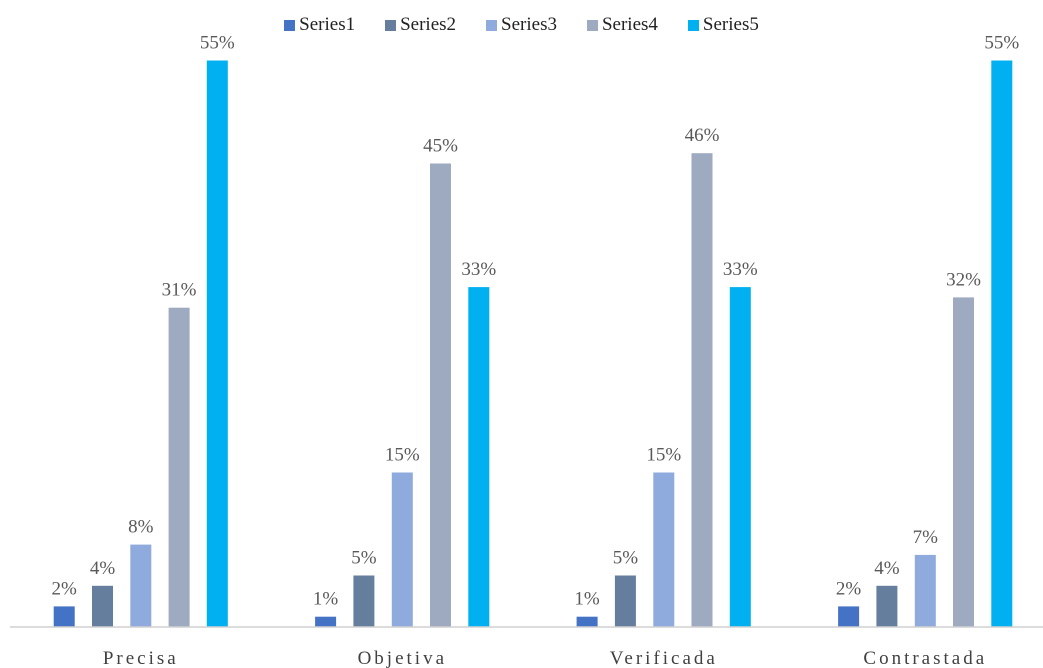 The width and height of the screenshot is (1043, 668). Describe the element at coordinates (179, 290) in the screenshot. I see `data-label: 31%` at that location.